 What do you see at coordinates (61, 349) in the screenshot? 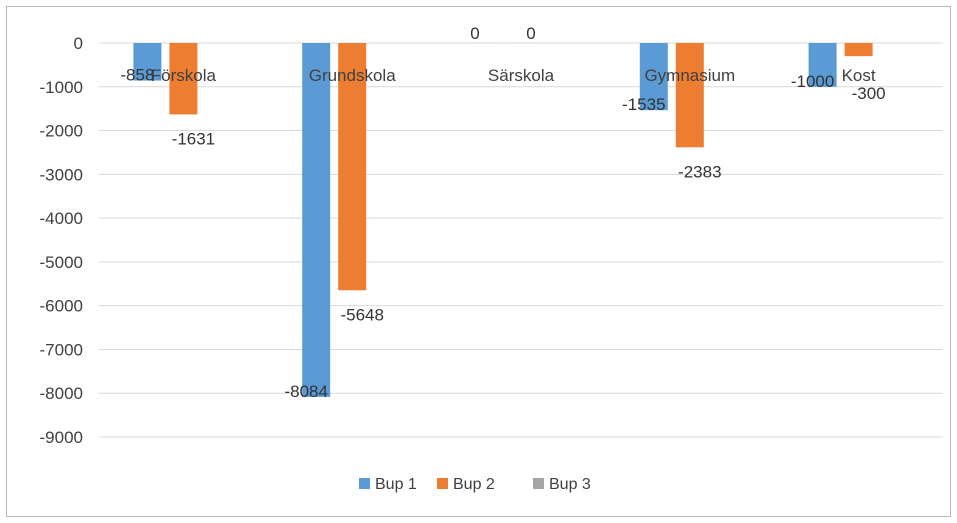
I see `y-tick-label: -7000` at bounding box center [61, 349].